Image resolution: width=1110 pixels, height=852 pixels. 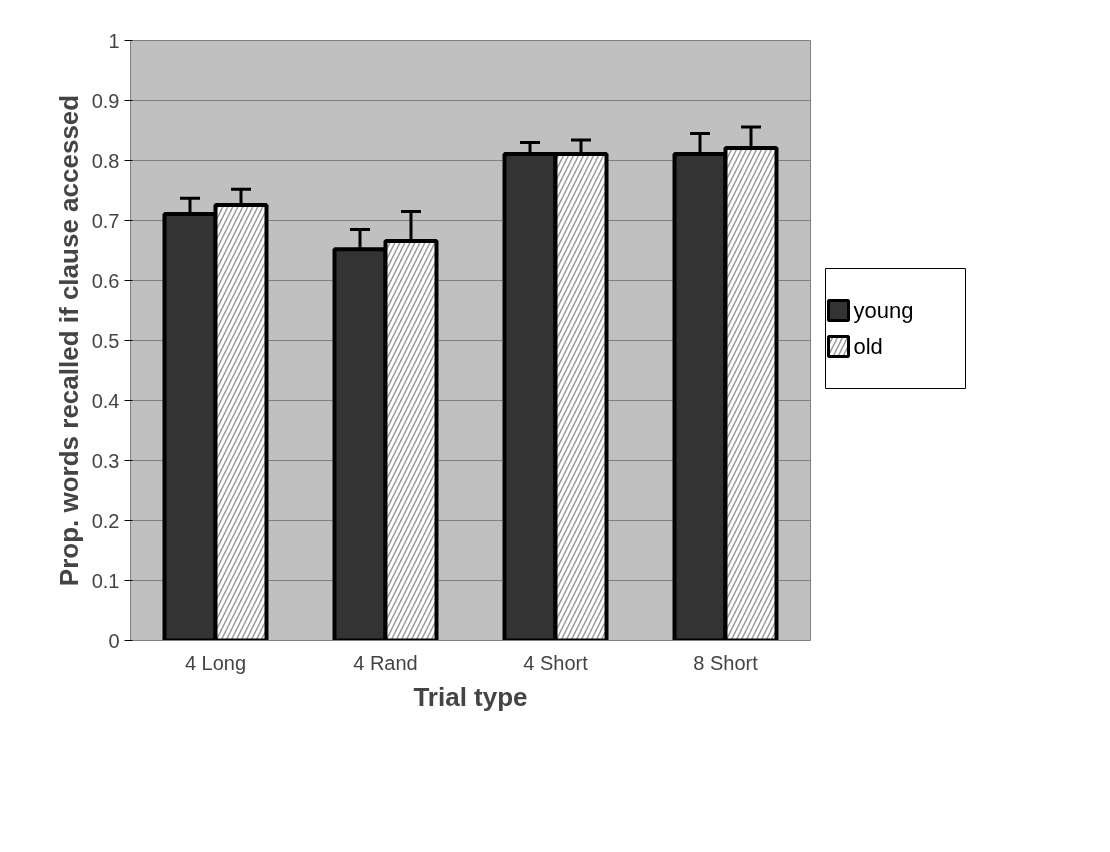 What do you see at coordinates (105, 280) in the screenshot?
I see `y-tick-label: 0.6` at bounding box center [105, 280].